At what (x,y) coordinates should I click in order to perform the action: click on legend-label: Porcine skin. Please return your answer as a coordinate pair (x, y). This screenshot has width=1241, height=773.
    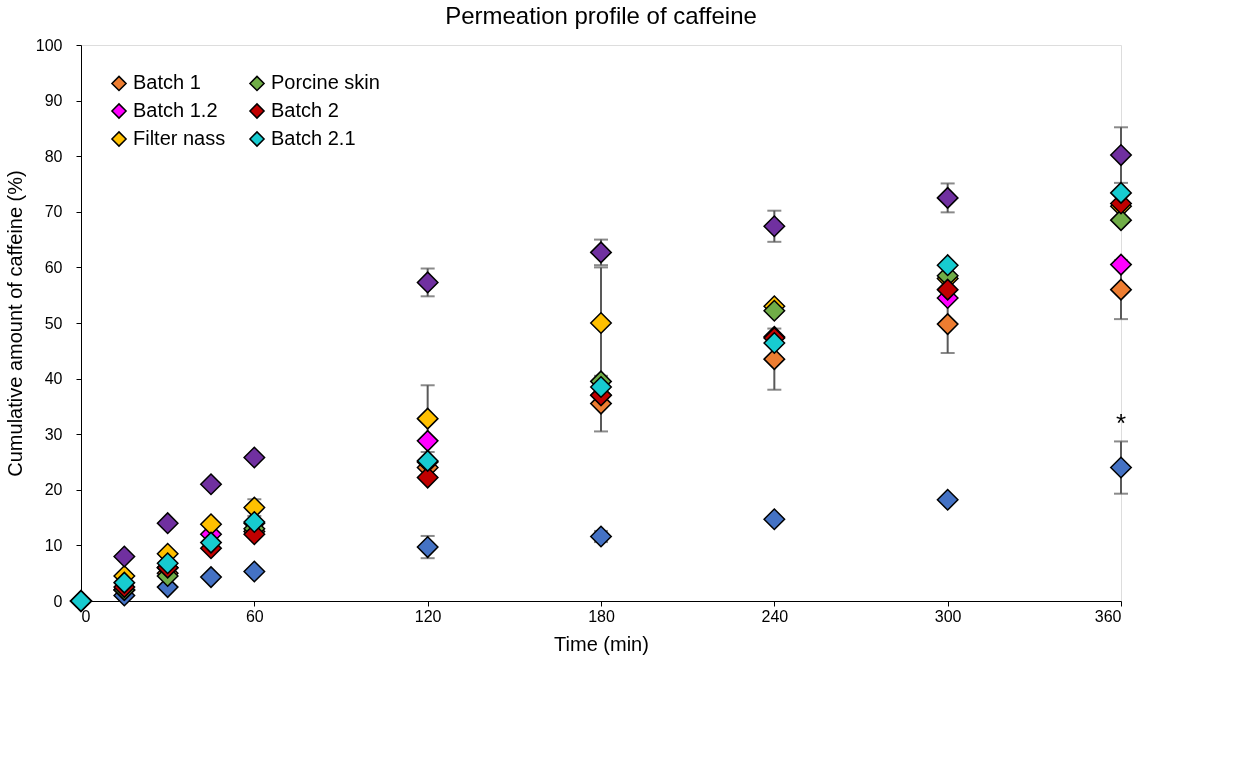
    Looking at the image, I should click on (325, 82).